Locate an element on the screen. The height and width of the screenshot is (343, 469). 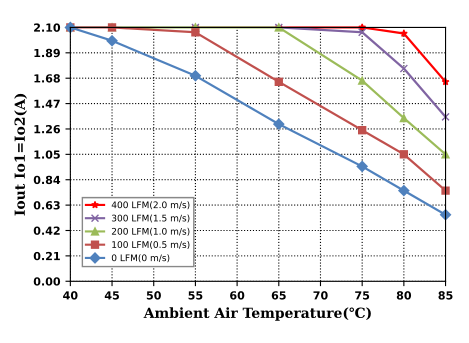
legend-label: 200 LFM(1.0 m/s) is located at coordinates (151, 232).